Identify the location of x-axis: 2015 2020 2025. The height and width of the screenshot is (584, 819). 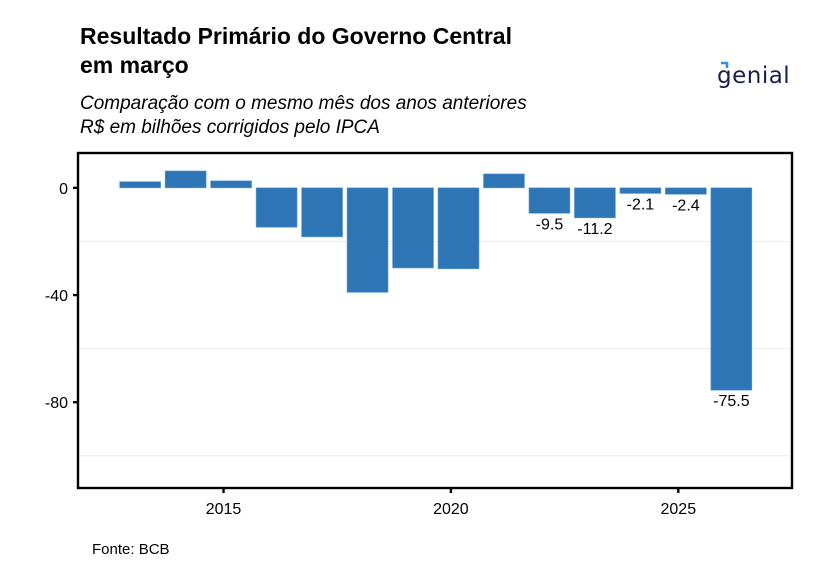
(451, 503).